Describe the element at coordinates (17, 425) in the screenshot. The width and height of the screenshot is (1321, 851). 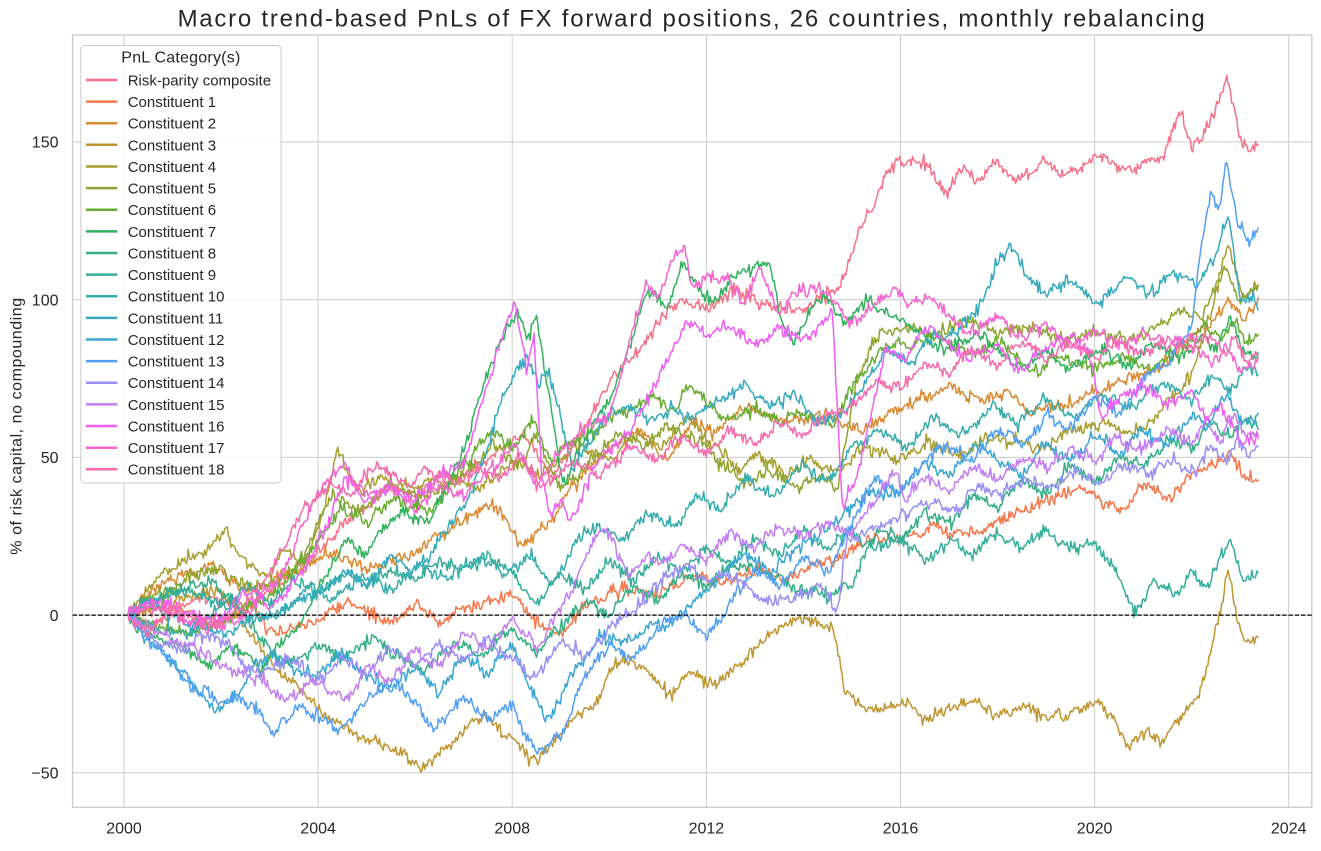
I see `svg-text:% of risk capital, no compound: % of risk capital, no compounding` at that location.